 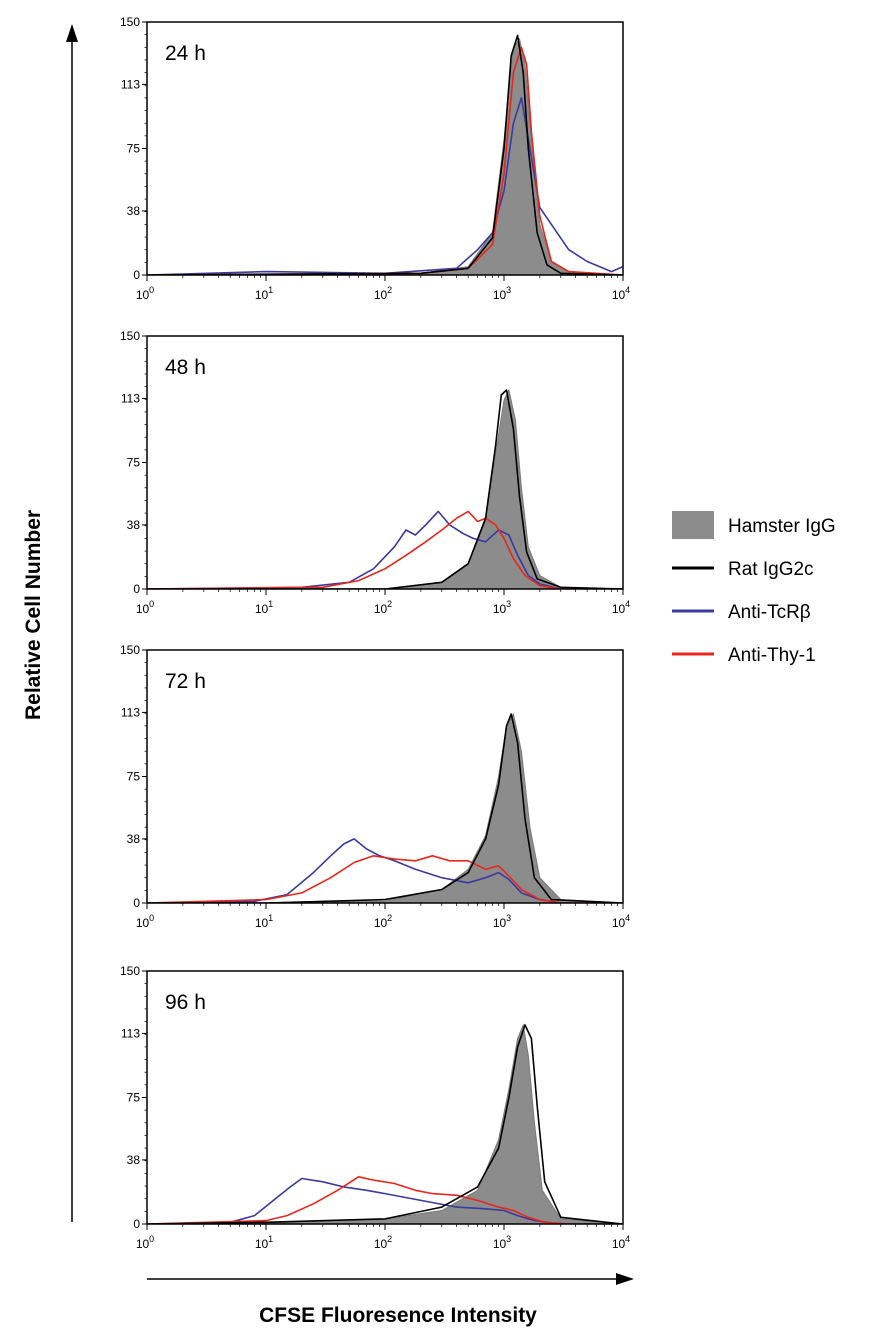 I want to click on panel-1: 0 38 75 113 150 100 10¹ 10² 10³ 10⁴ 24 h, so click(x=375, y=158).